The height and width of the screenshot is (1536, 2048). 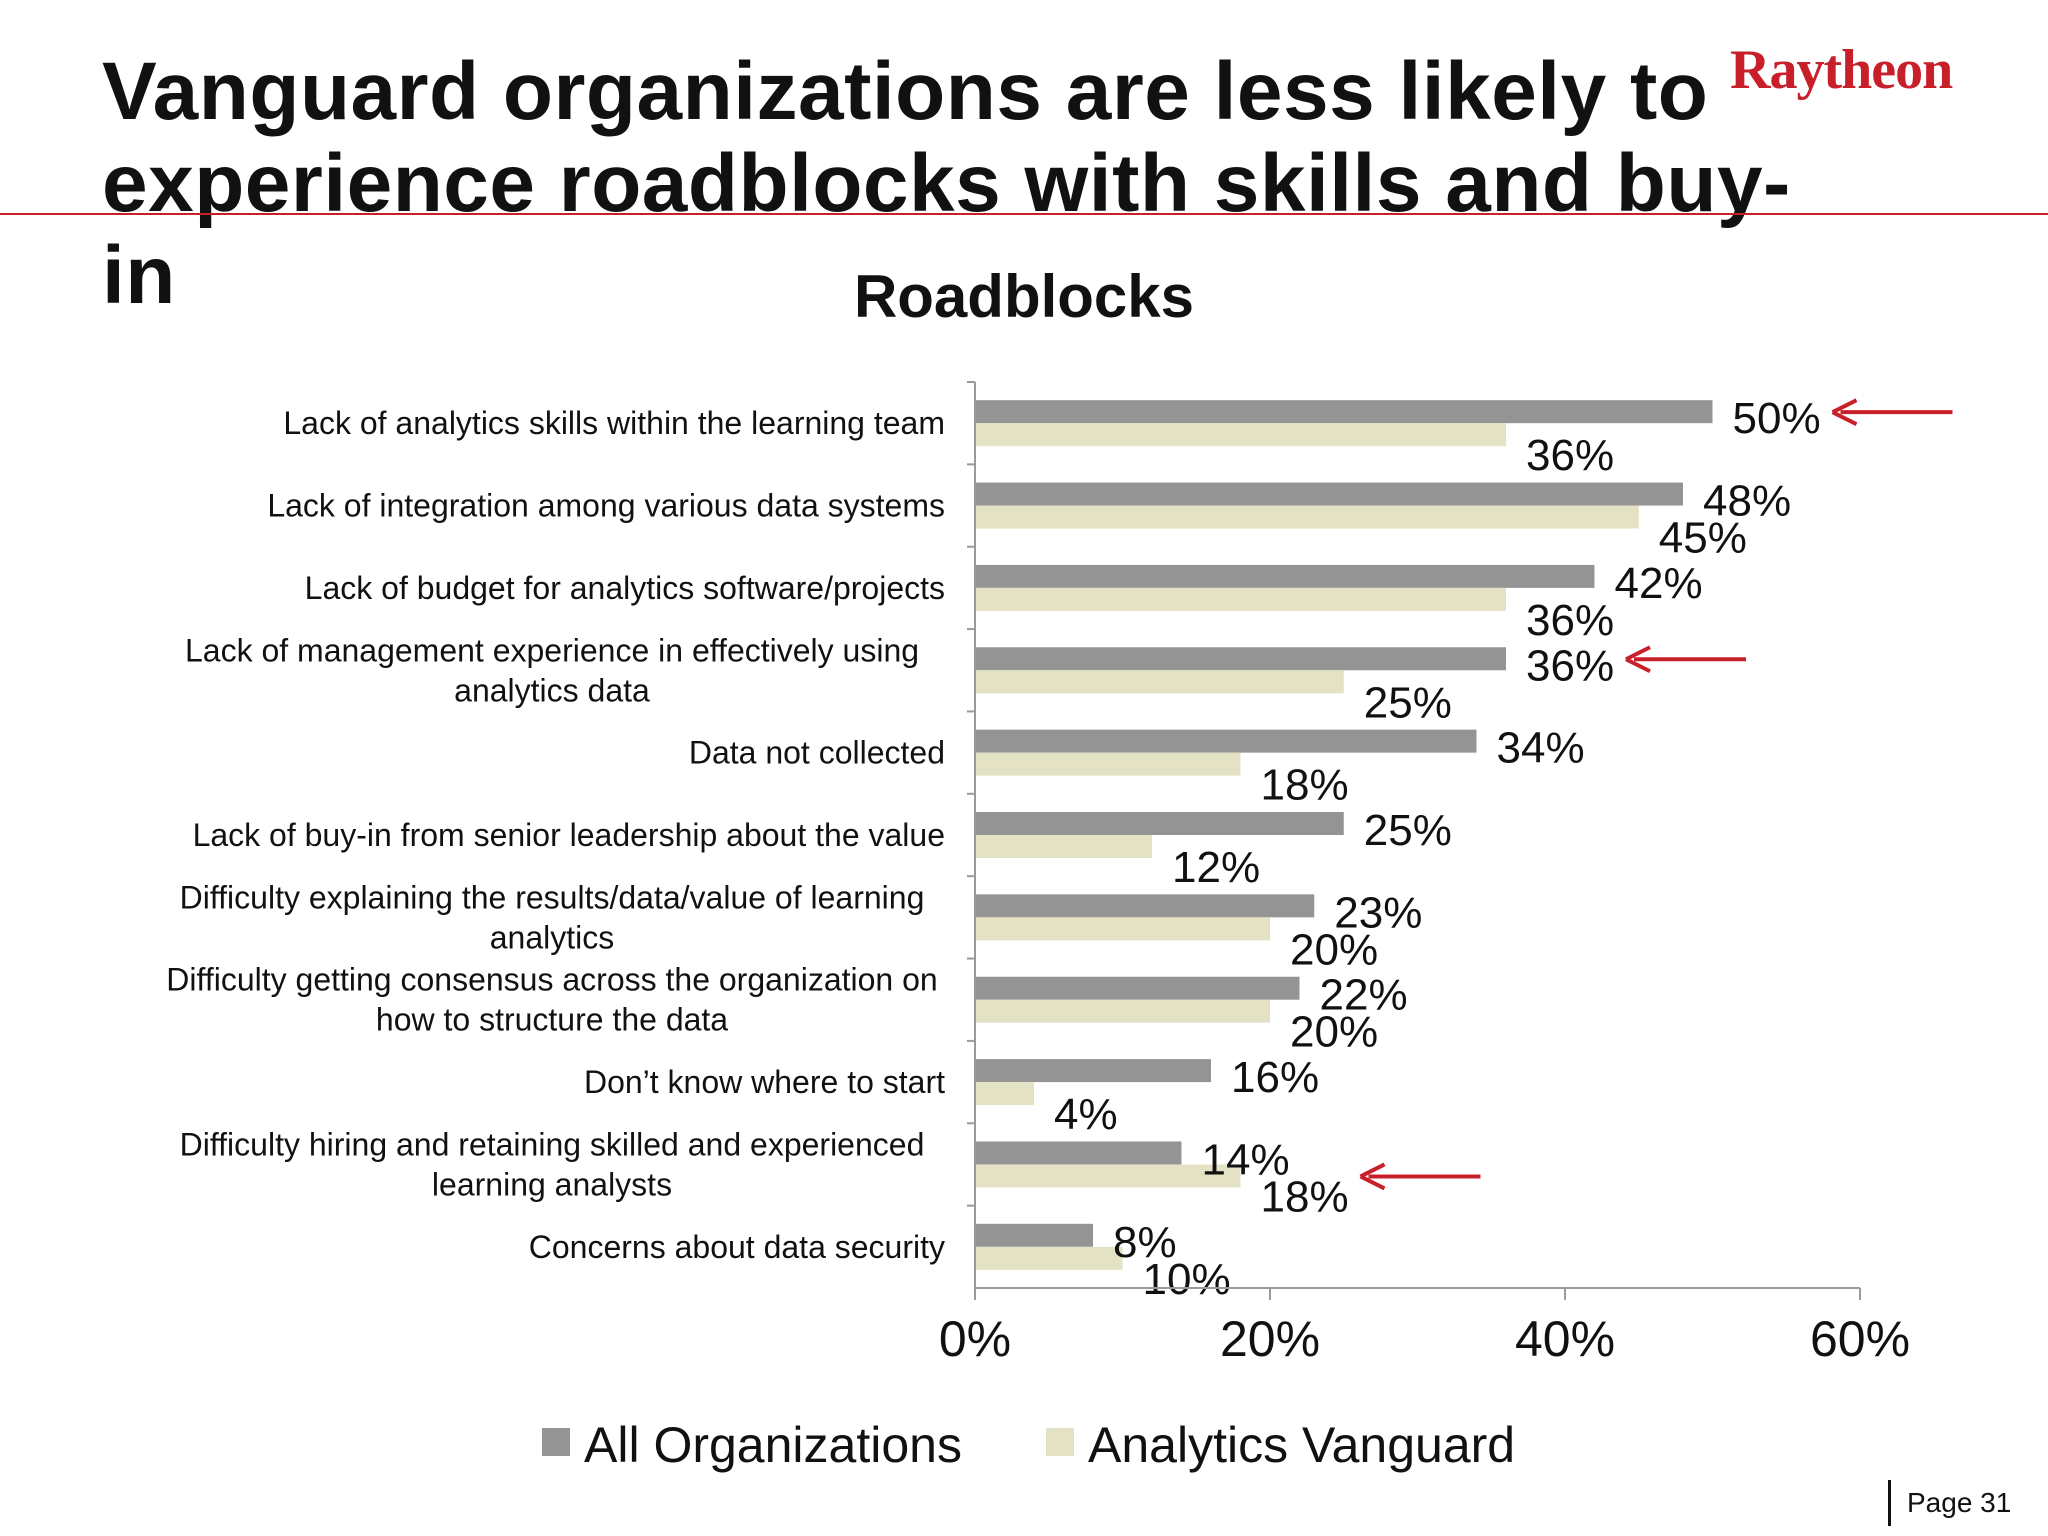 What do you see at coordinates (1187, 1279) in the screenshot?
I see `data-label: 10%` at bounding box center [1187, 1279].